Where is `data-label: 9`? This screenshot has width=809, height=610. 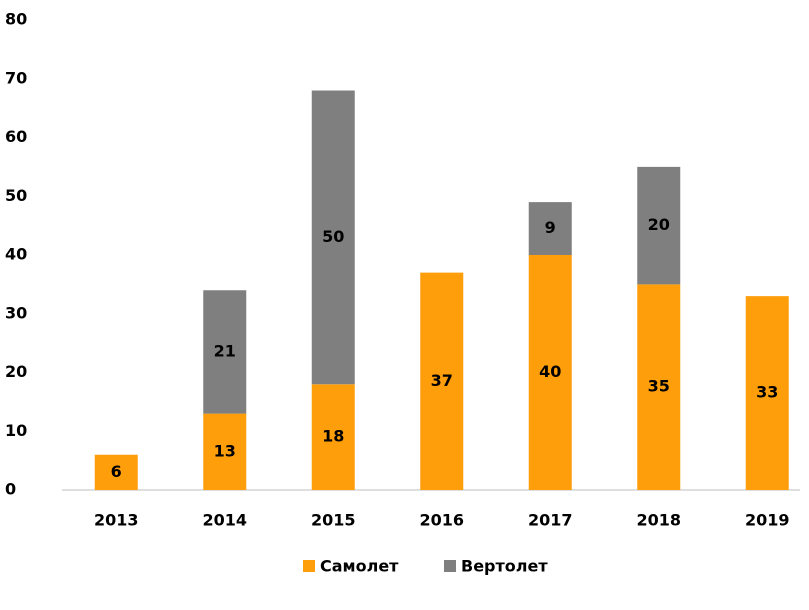
data-label: 9 is located at coordinates (550, 227).